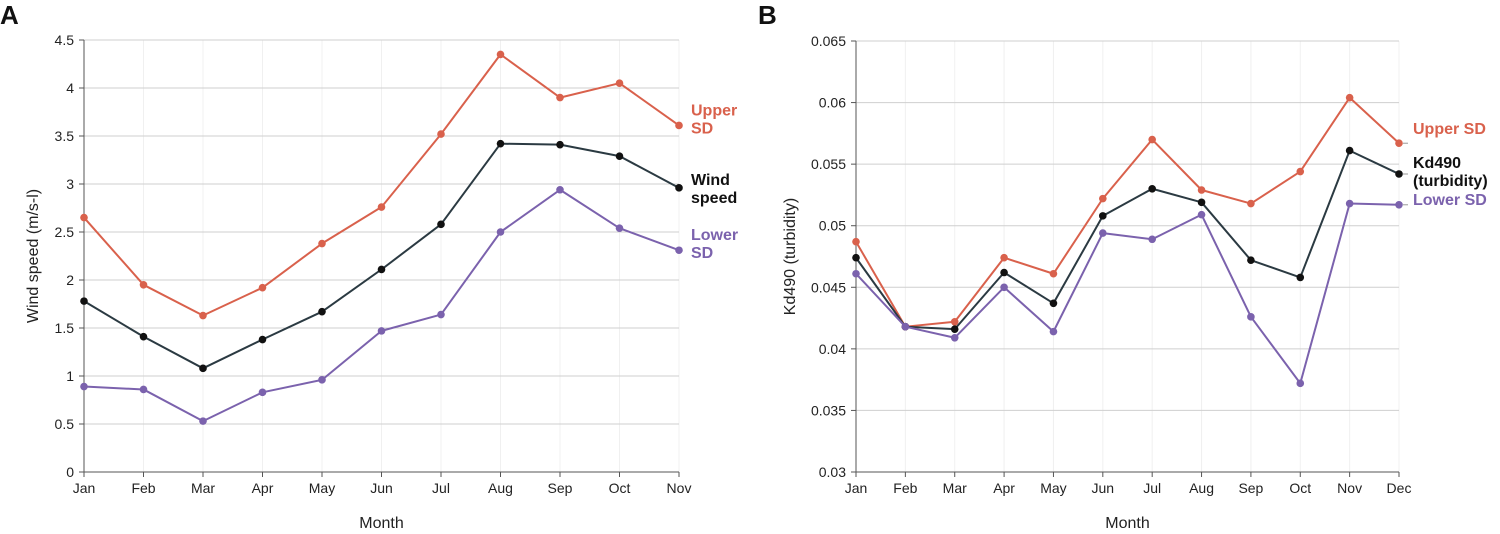 This screenshot has width=1500, height=534. I want to click on series-line-kd490-turbidity, so click(1127, 240).